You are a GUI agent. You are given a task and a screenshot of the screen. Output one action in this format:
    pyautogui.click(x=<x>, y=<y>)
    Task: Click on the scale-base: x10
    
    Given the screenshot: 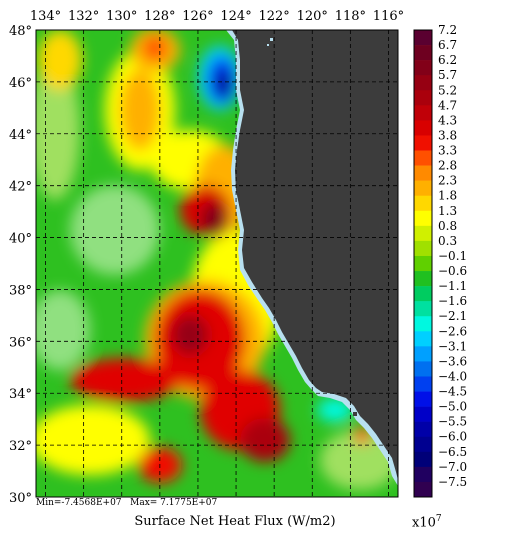 What is the action you would take?
    pyautogui.click(x=424, y=523)
    